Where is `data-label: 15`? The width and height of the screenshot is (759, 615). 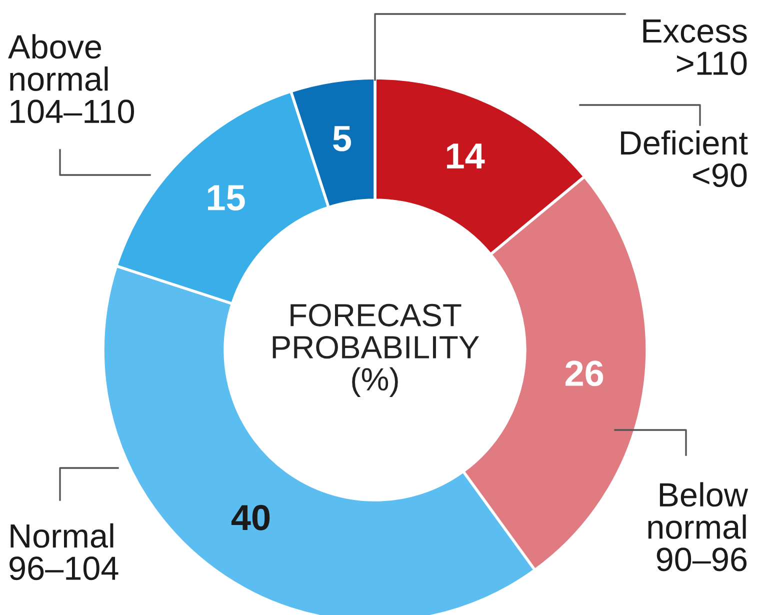 data-label: 15 is located at coordinates (226, 197).